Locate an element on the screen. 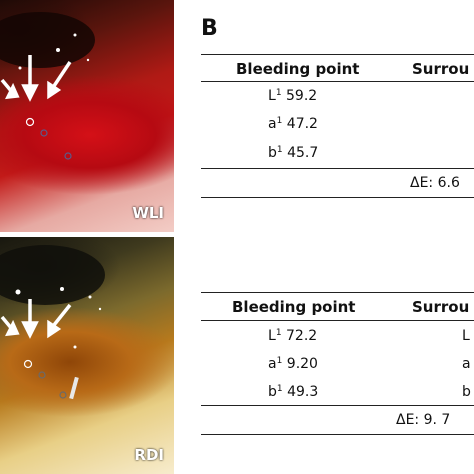  table2-row-a: a1 9.20 is located at coordinates (293, 364).